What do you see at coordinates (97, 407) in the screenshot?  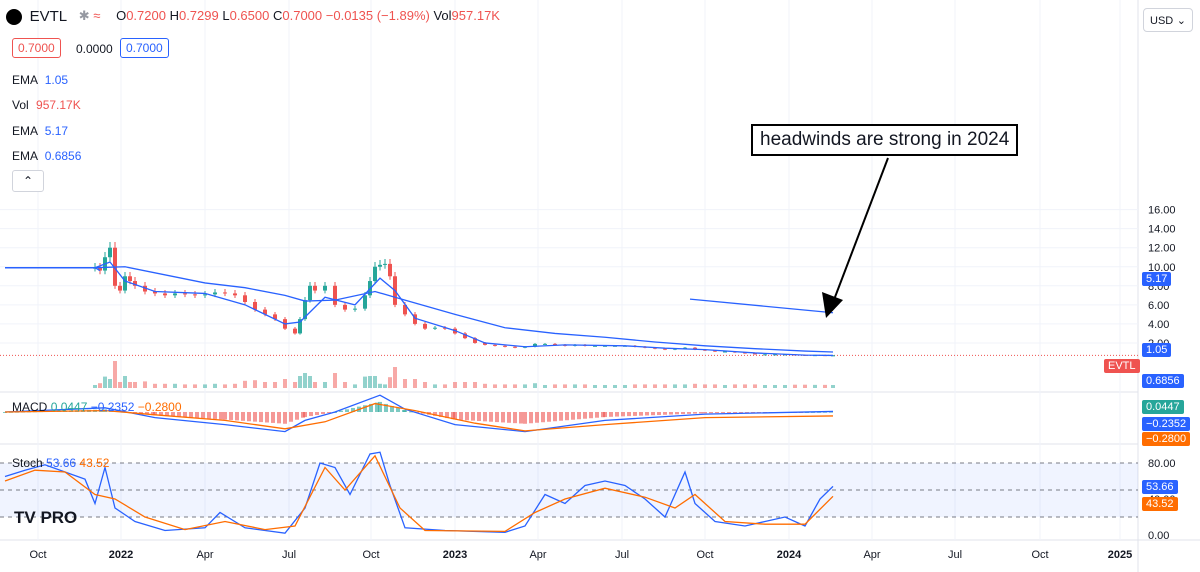 I see `macd-legend: MACD 0.0447 −0.2352 −0.2800` at bounding box center [97, 407].